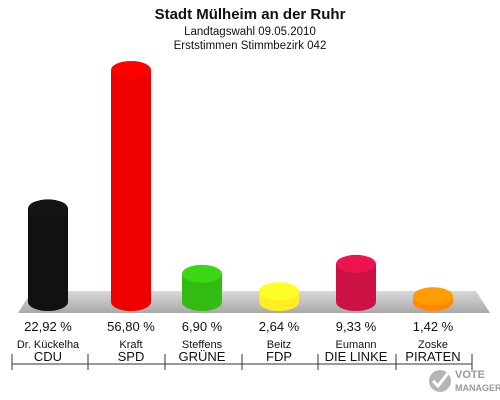 The image size is (500, 400). I want to click on candidate-label-die-linke: Eumann, so click(356, 345).